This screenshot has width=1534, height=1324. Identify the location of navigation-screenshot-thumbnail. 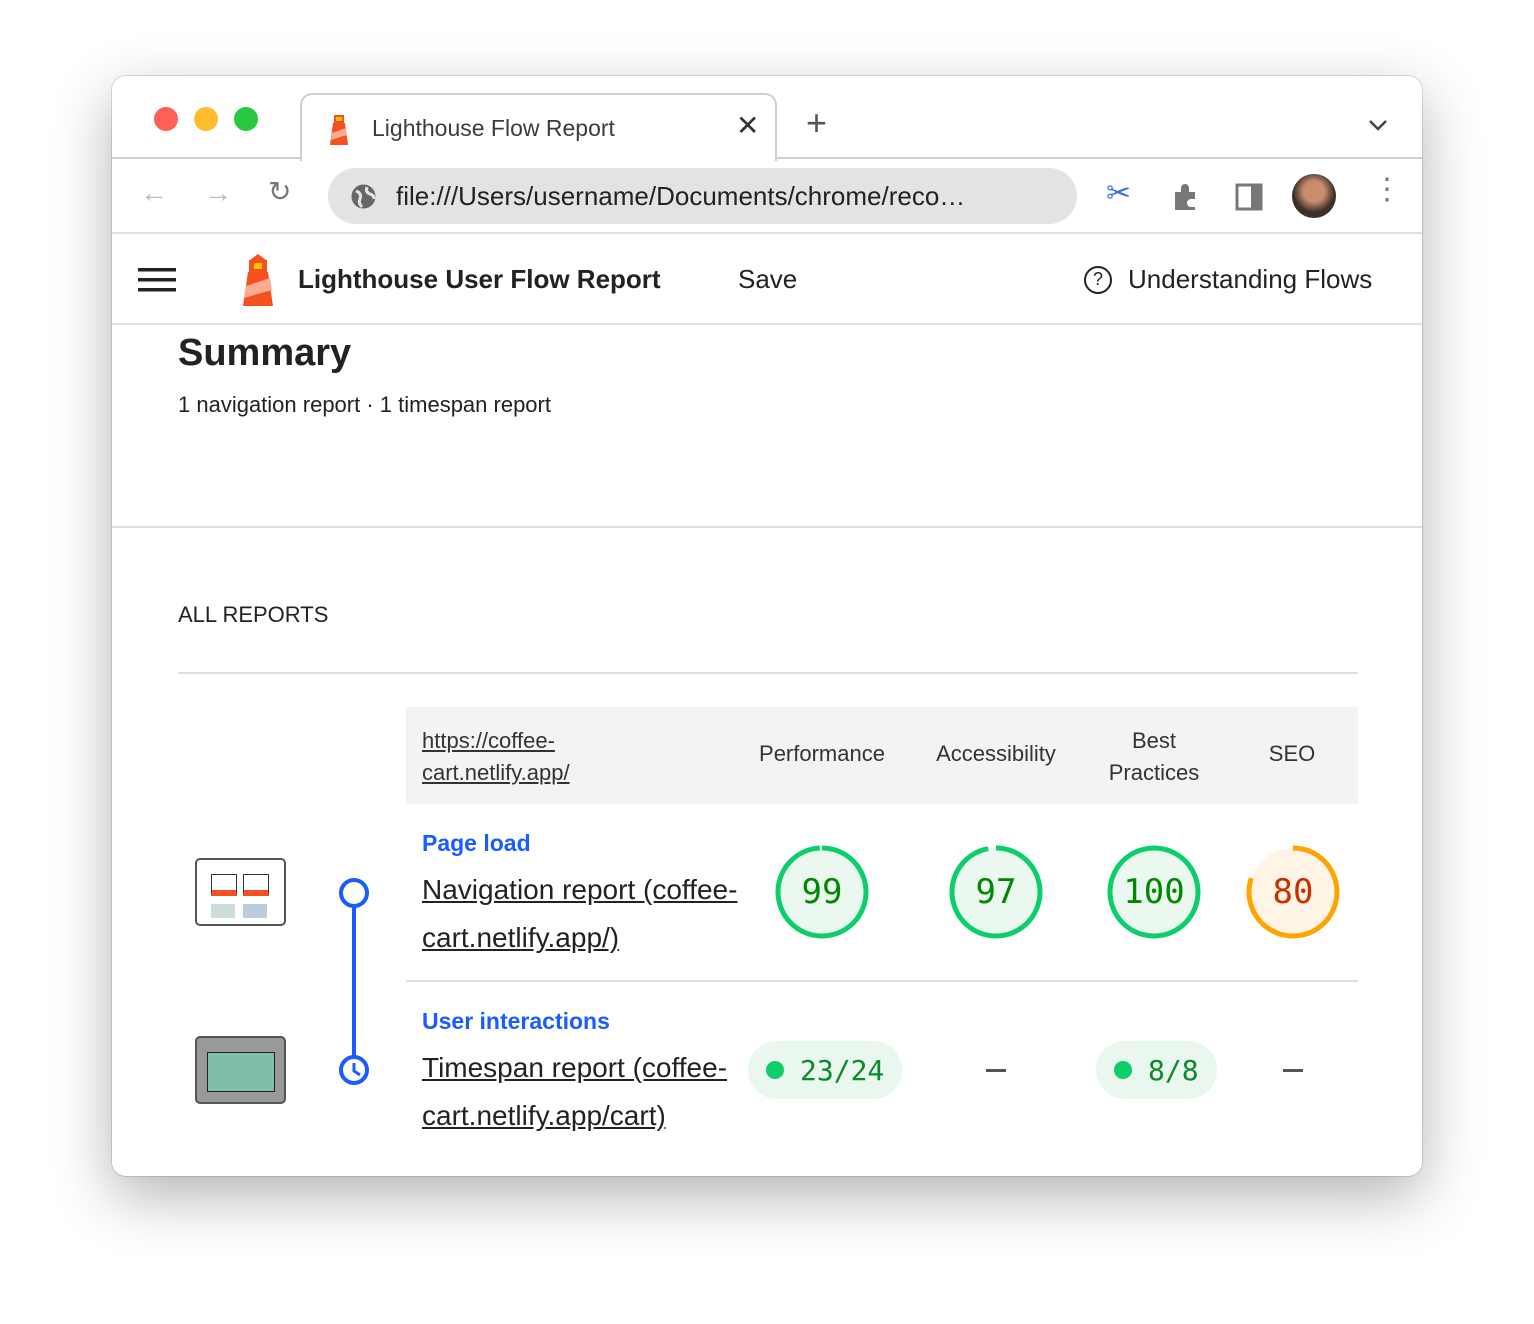
(240, 892).